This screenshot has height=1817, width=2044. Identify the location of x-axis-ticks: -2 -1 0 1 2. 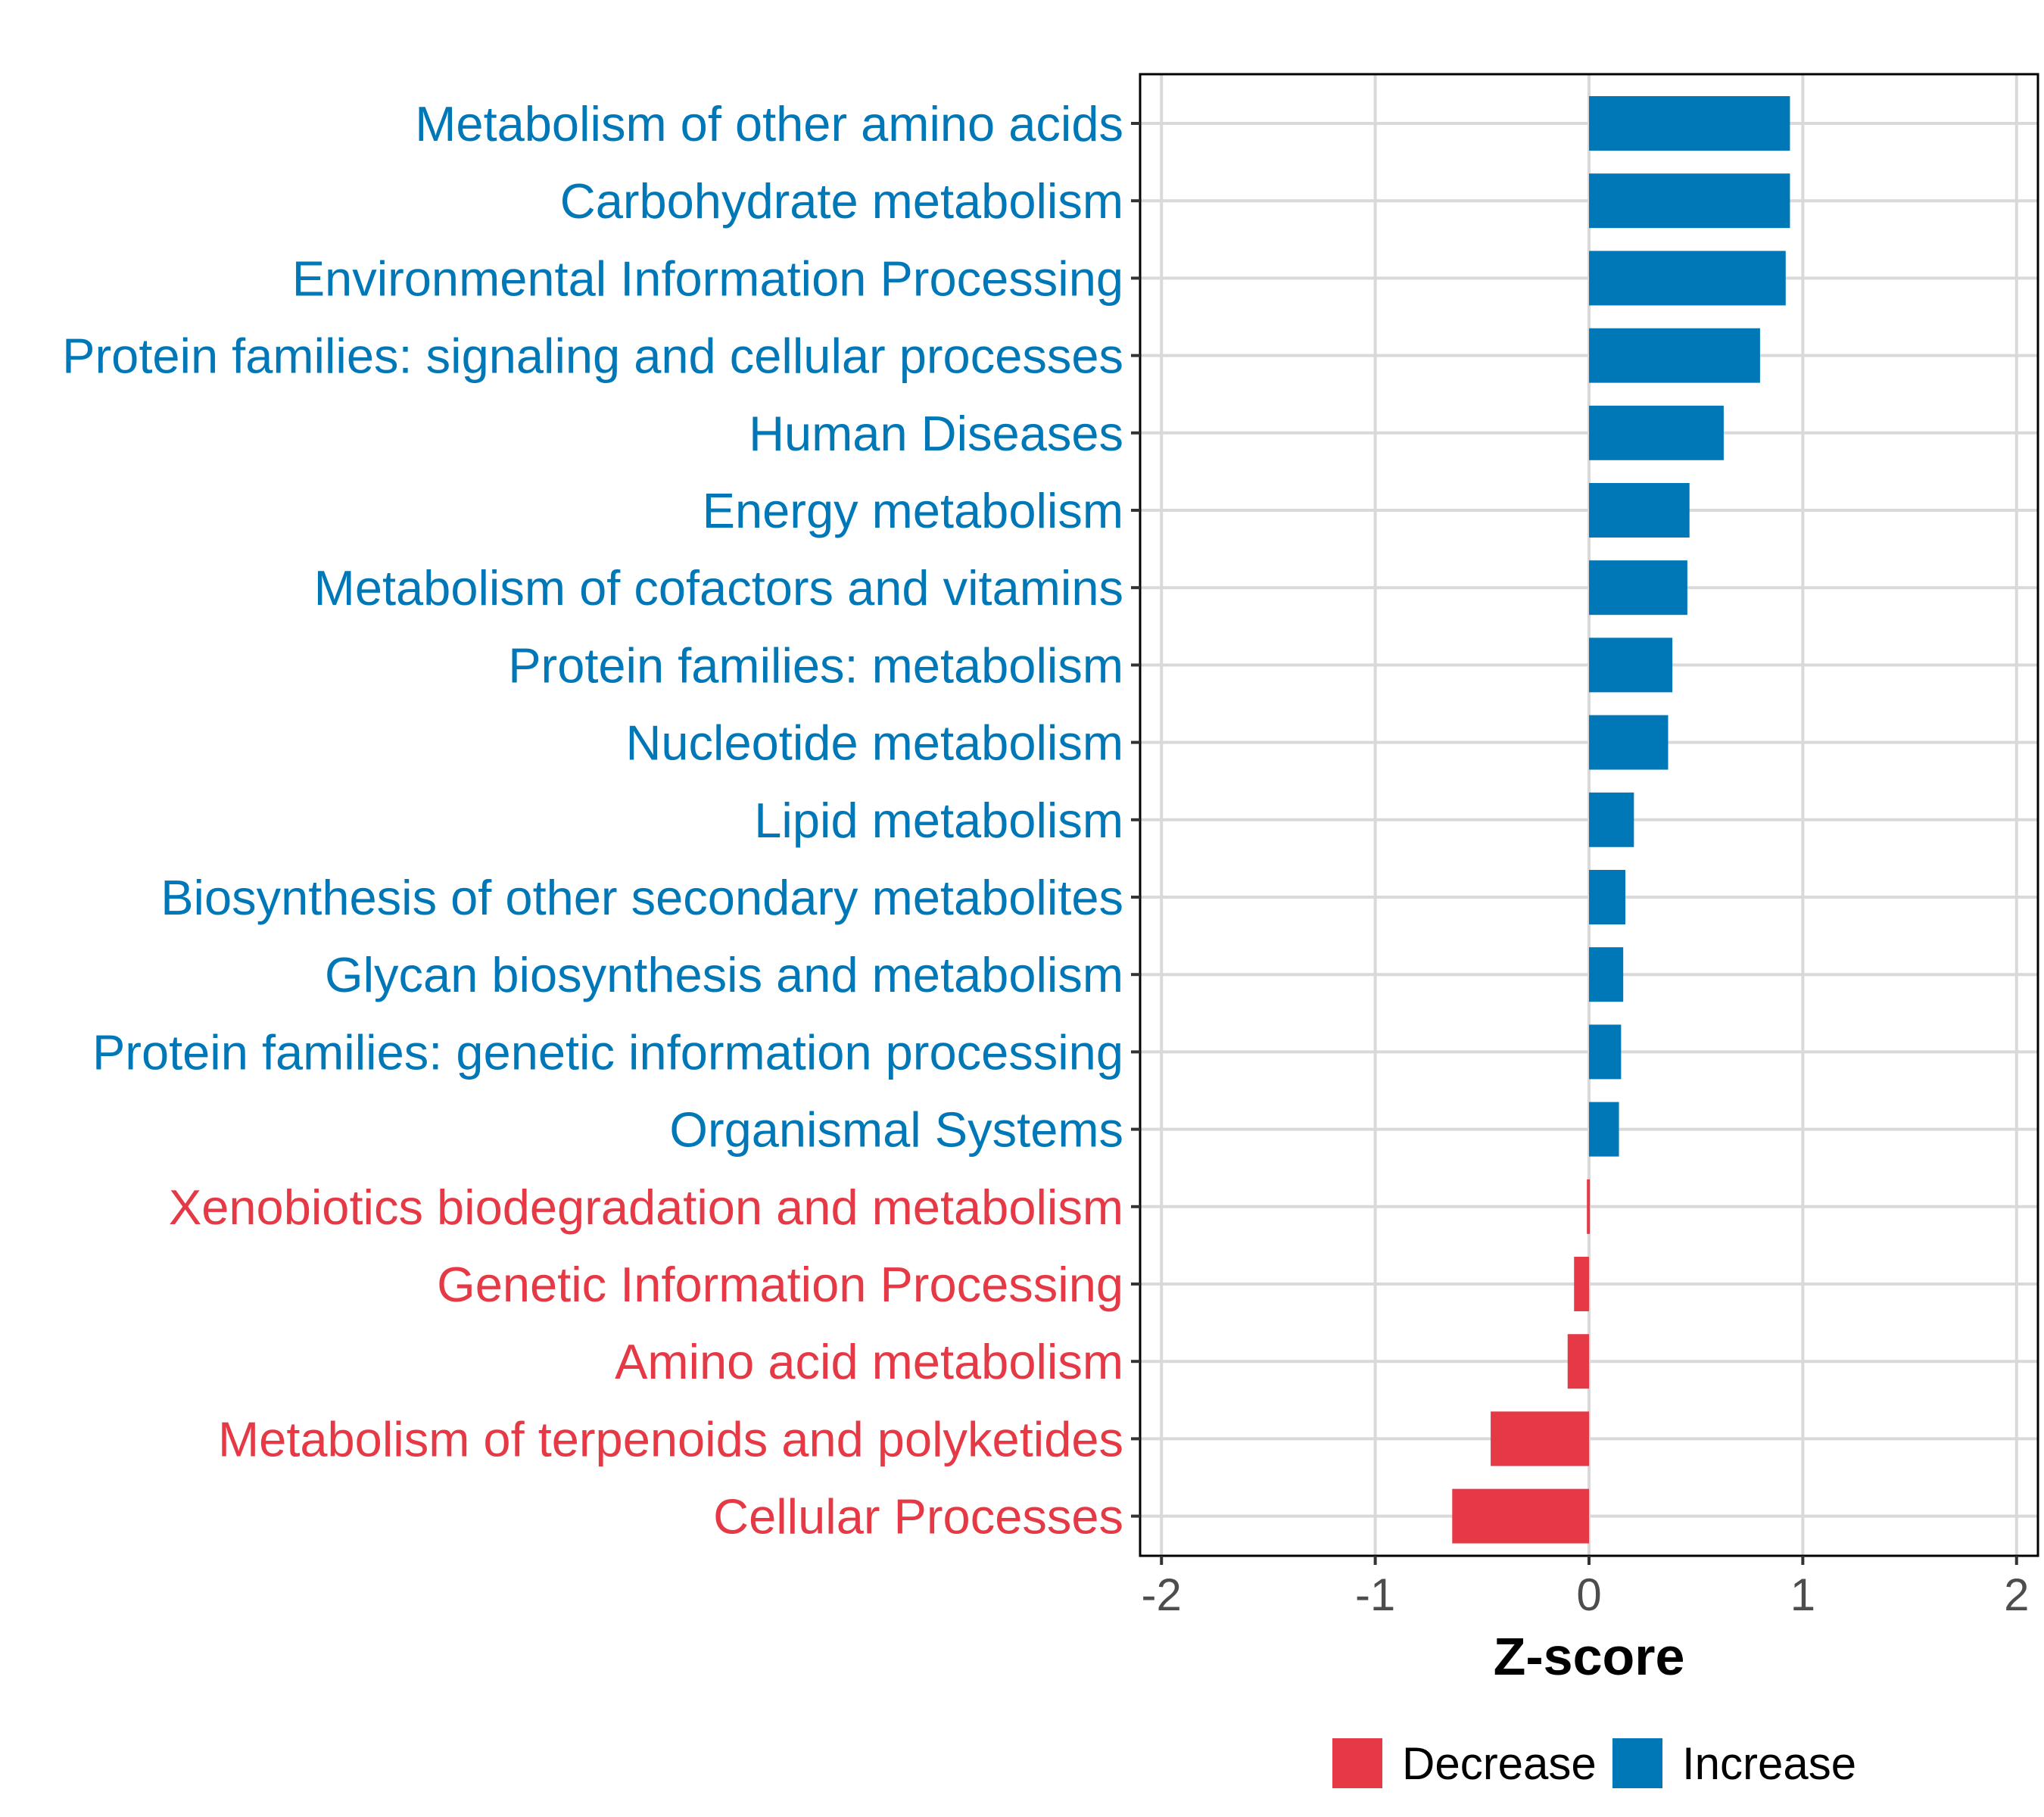
(1585, 1588).